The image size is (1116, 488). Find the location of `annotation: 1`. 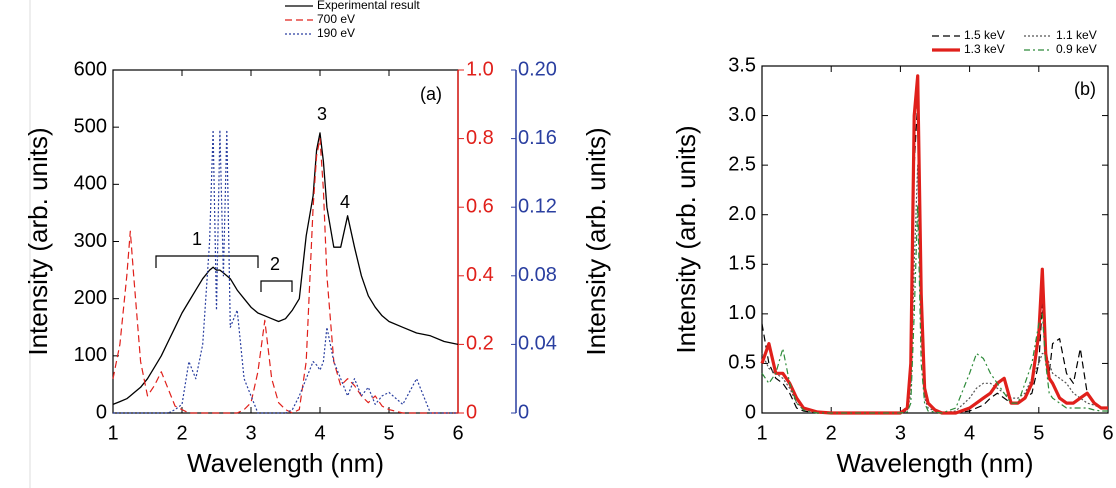

annotation: 1 is located at coordinates (197, 239).